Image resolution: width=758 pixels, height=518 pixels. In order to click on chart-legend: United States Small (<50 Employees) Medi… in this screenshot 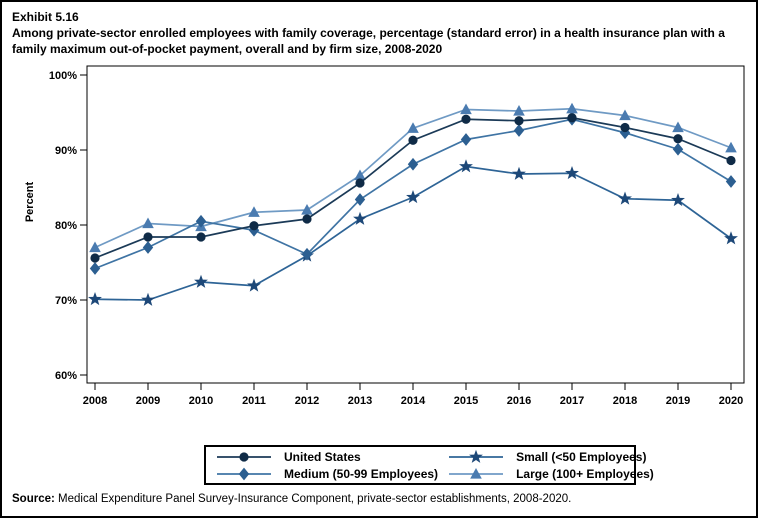, I will do `click(429, 465)`.